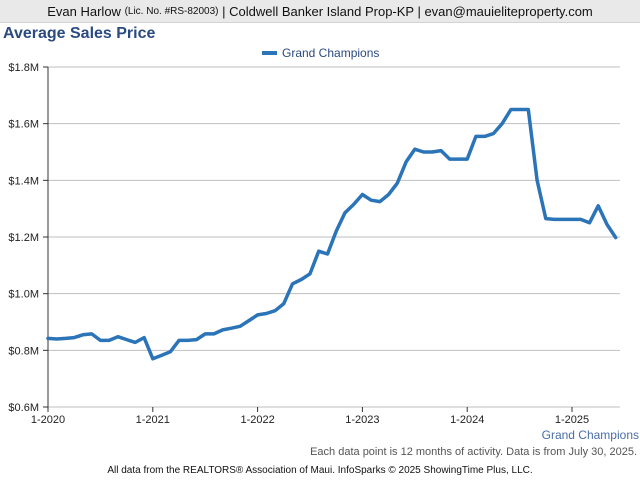 This screenshot has height=480, width=640. I want to click on y-tick-label: $0.8M, so click(23, 351).